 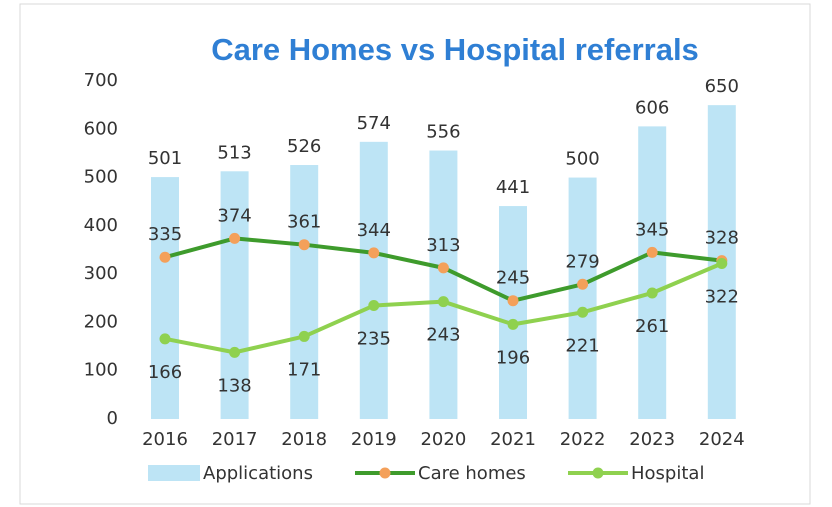 What do you see at coordinates (722, 297) in the screenshot?
I see `data-label: 322` at bounding box center [722, 297].